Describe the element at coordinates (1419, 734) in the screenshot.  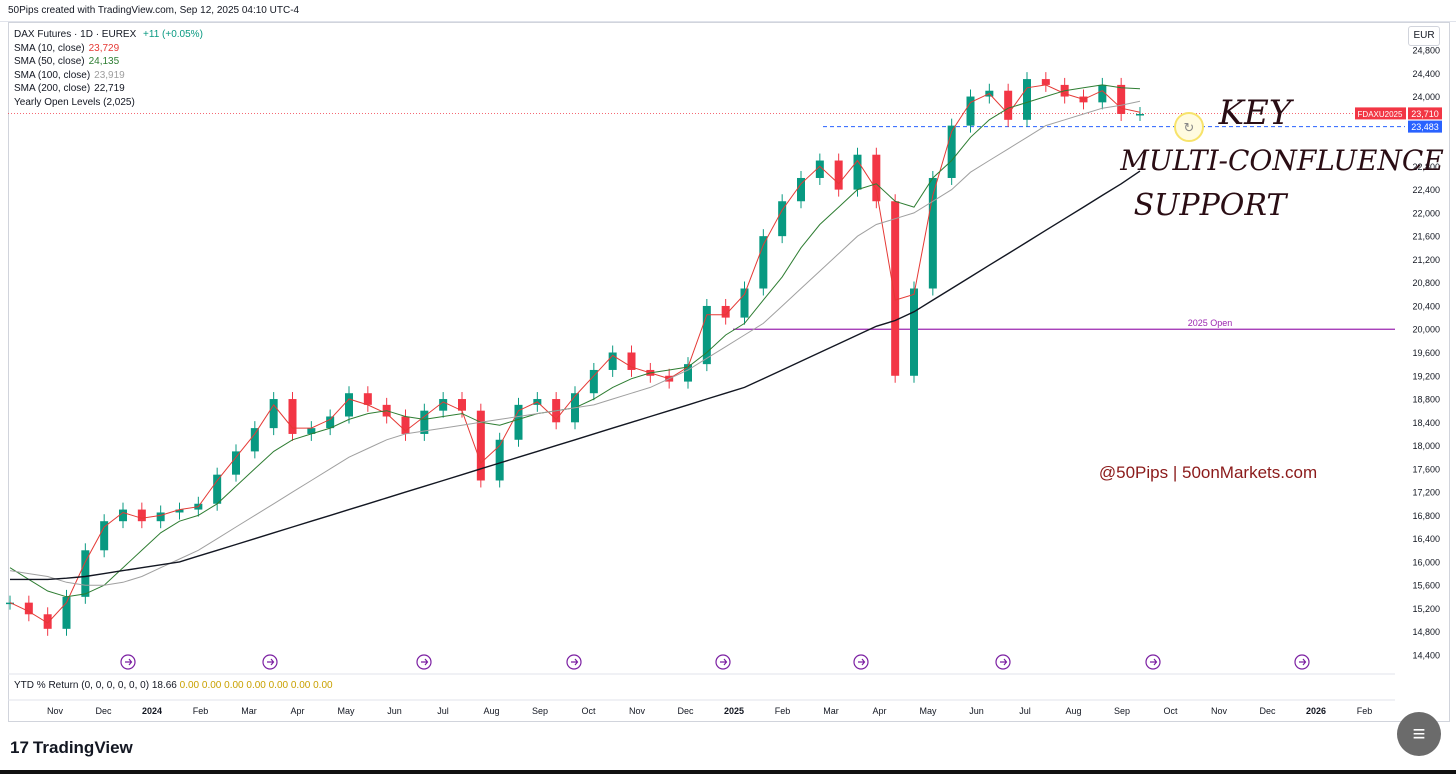
I see `menu-fab-button: ≡` at that location.